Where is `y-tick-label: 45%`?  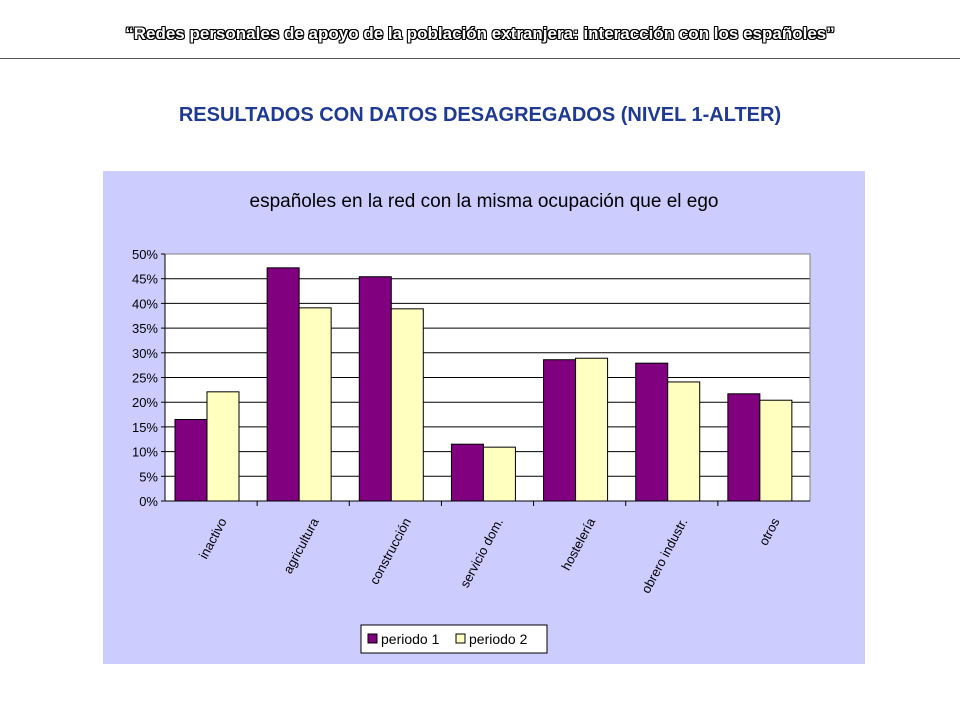 y-tick-label: 45% is located at coordinates (145, 279).